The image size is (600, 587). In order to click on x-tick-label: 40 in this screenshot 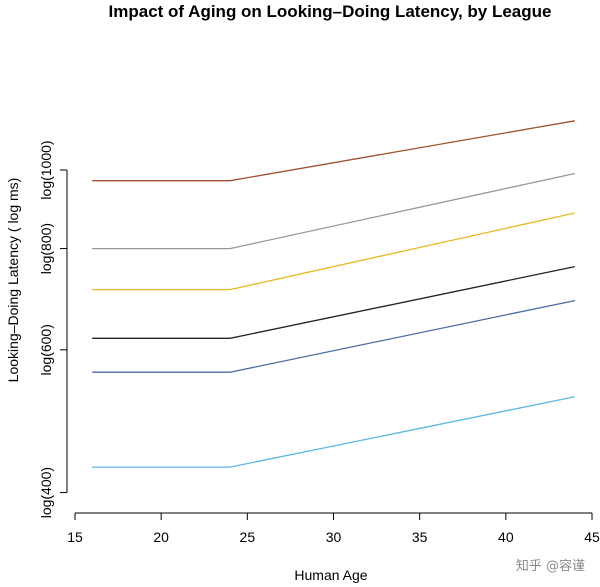, I will do `click(506, 537)`.